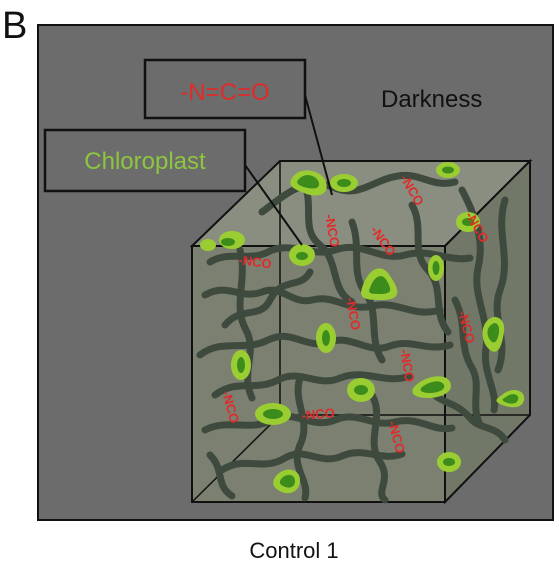  I want to click on chloroplast-label-box, so click(145, 160).